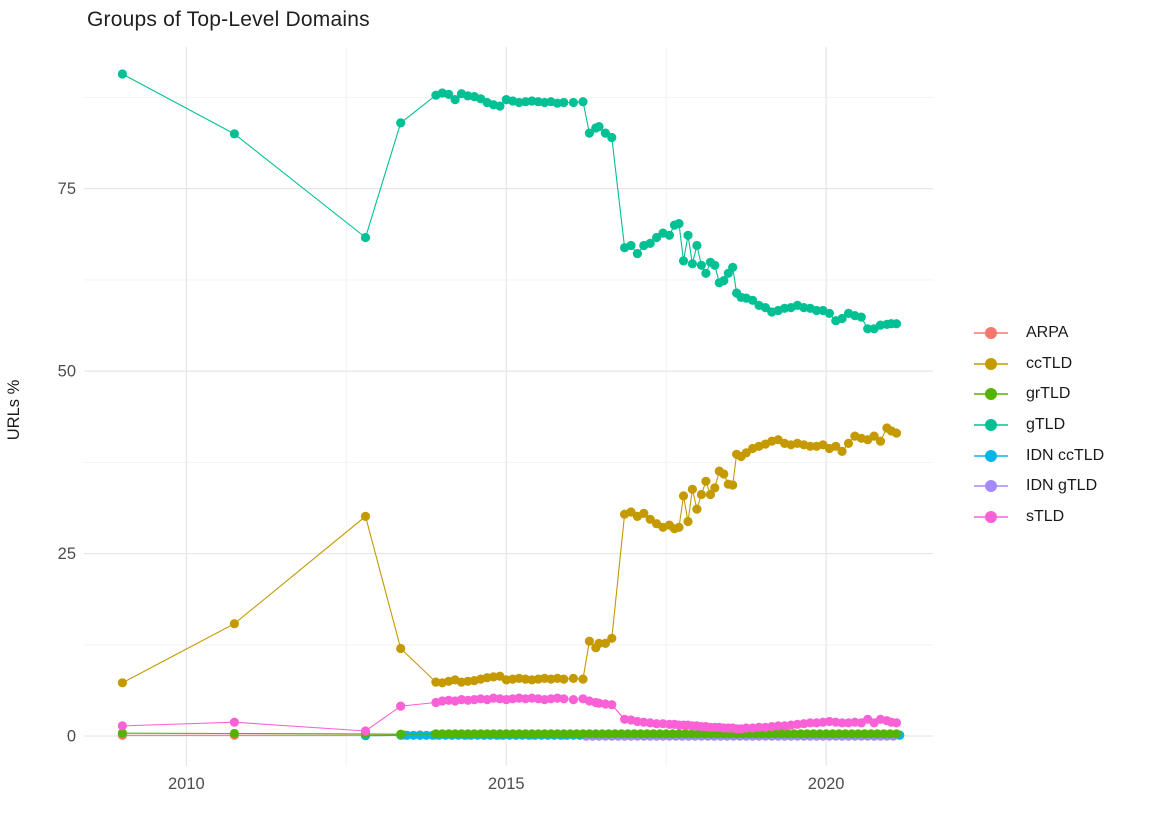 This screenshot has width=1164, height=827. Describe the element at coordinates (1048, 394) in the screenshot. I see `legend-label: grTLD` at that location.